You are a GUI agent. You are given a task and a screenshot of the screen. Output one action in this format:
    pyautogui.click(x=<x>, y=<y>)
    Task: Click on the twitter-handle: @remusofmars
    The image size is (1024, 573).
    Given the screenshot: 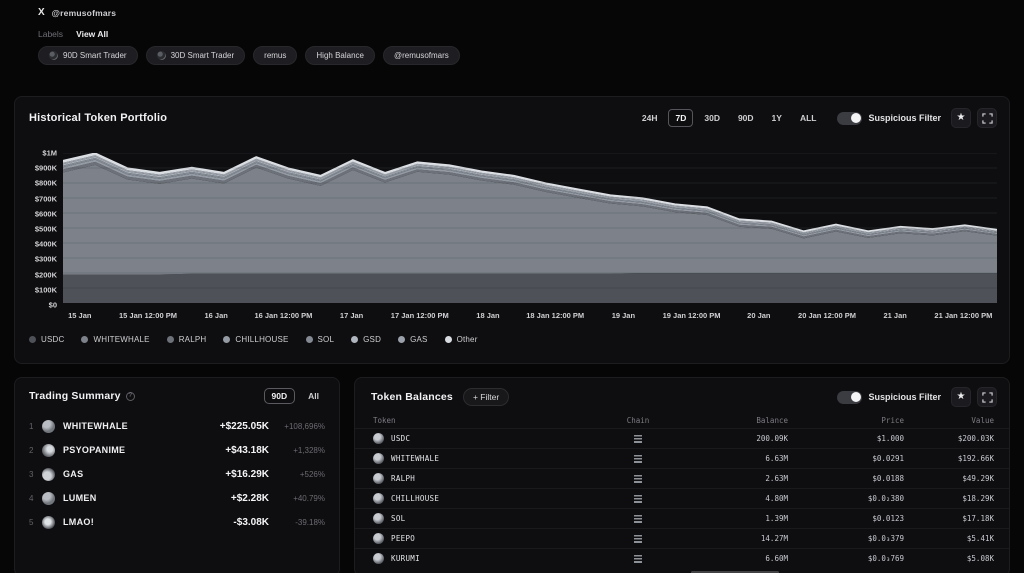 What is the action you would take?
    pyautogui.click(x=84, y=12)
    